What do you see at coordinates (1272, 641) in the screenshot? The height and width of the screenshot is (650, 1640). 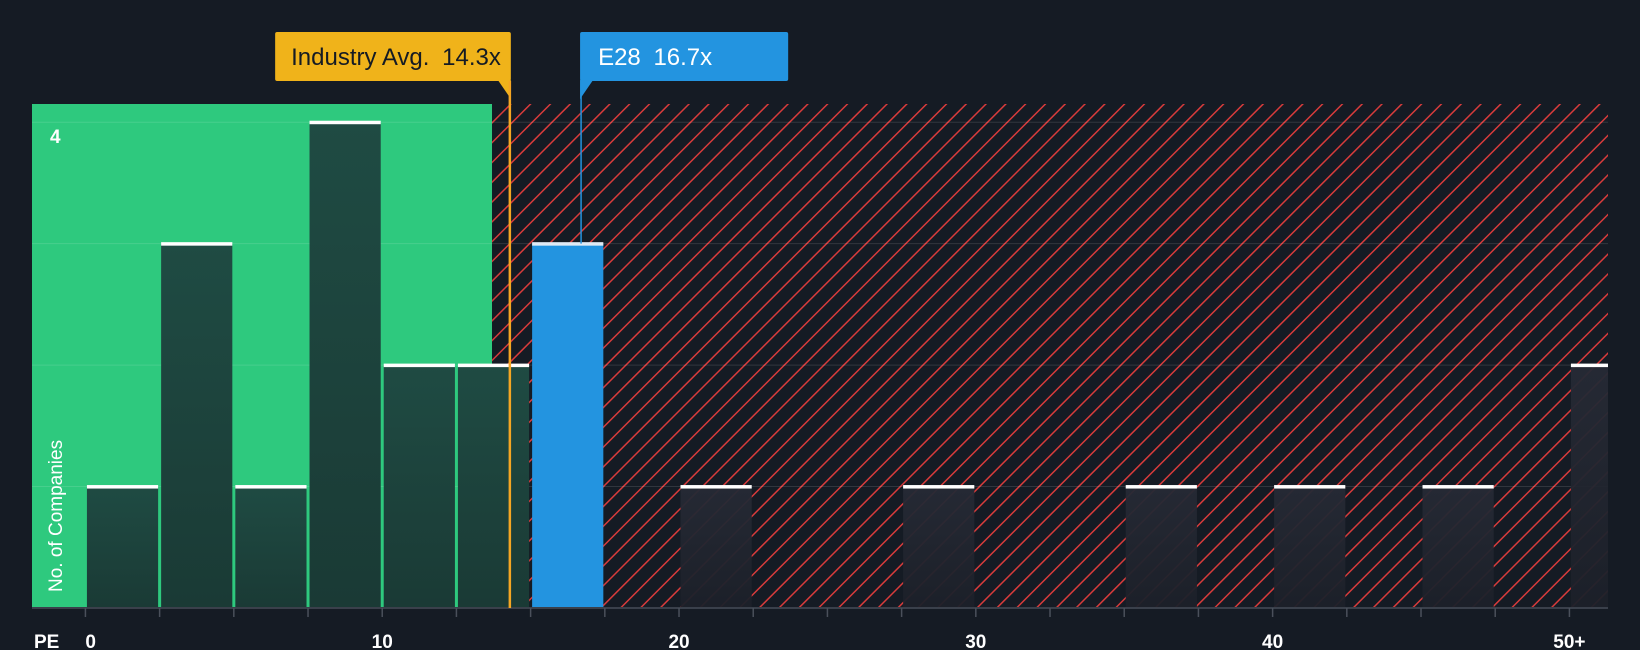 I see `x-tick-label: 40` at bounding box center [1272, 641].